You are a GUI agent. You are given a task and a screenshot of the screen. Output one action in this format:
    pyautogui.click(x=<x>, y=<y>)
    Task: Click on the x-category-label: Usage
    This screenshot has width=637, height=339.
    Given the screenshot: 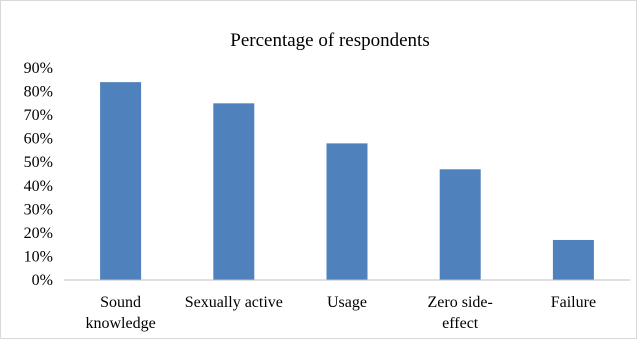 What is the action you would take?
    pyautogui.click(x=347, y=302)
    